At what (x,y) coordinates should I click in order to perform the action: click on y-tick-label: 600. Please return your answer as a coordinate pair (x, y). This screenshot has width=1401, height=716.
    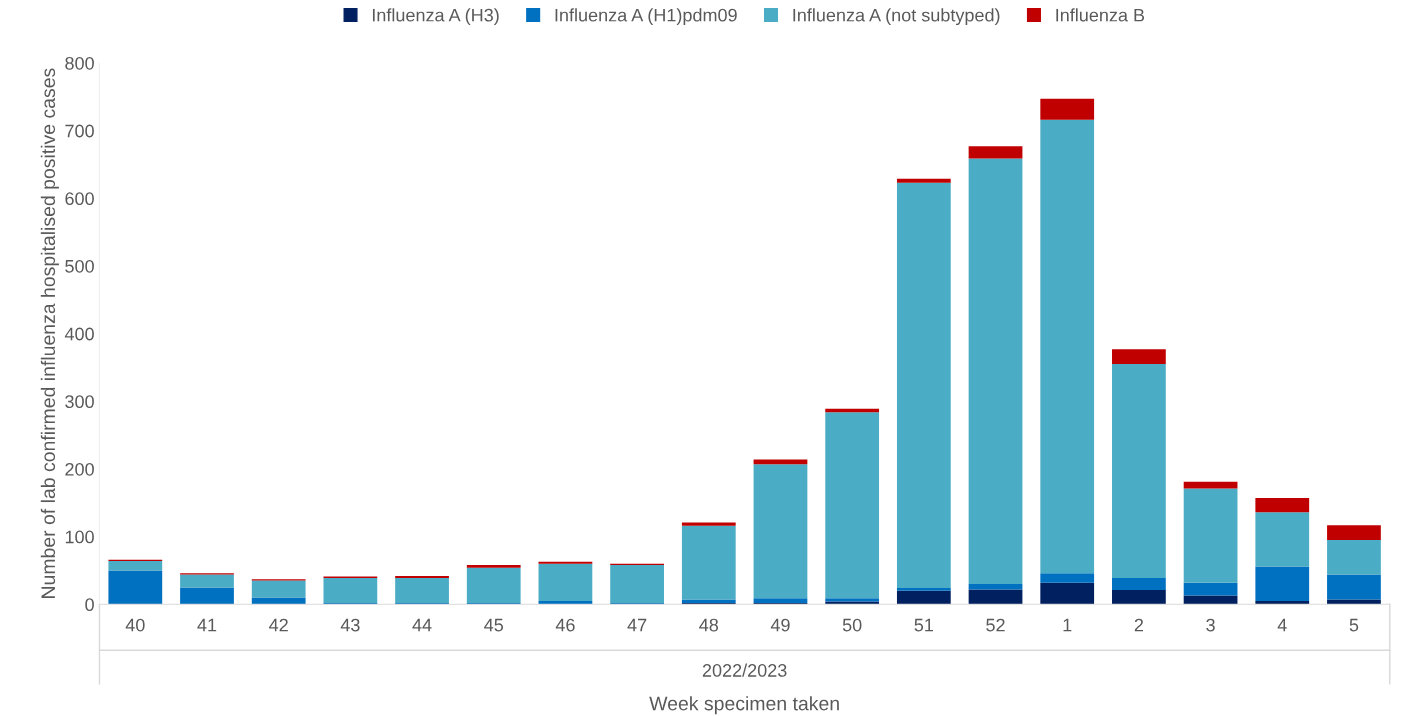
    Looking at the image, I should click on (79, 199).